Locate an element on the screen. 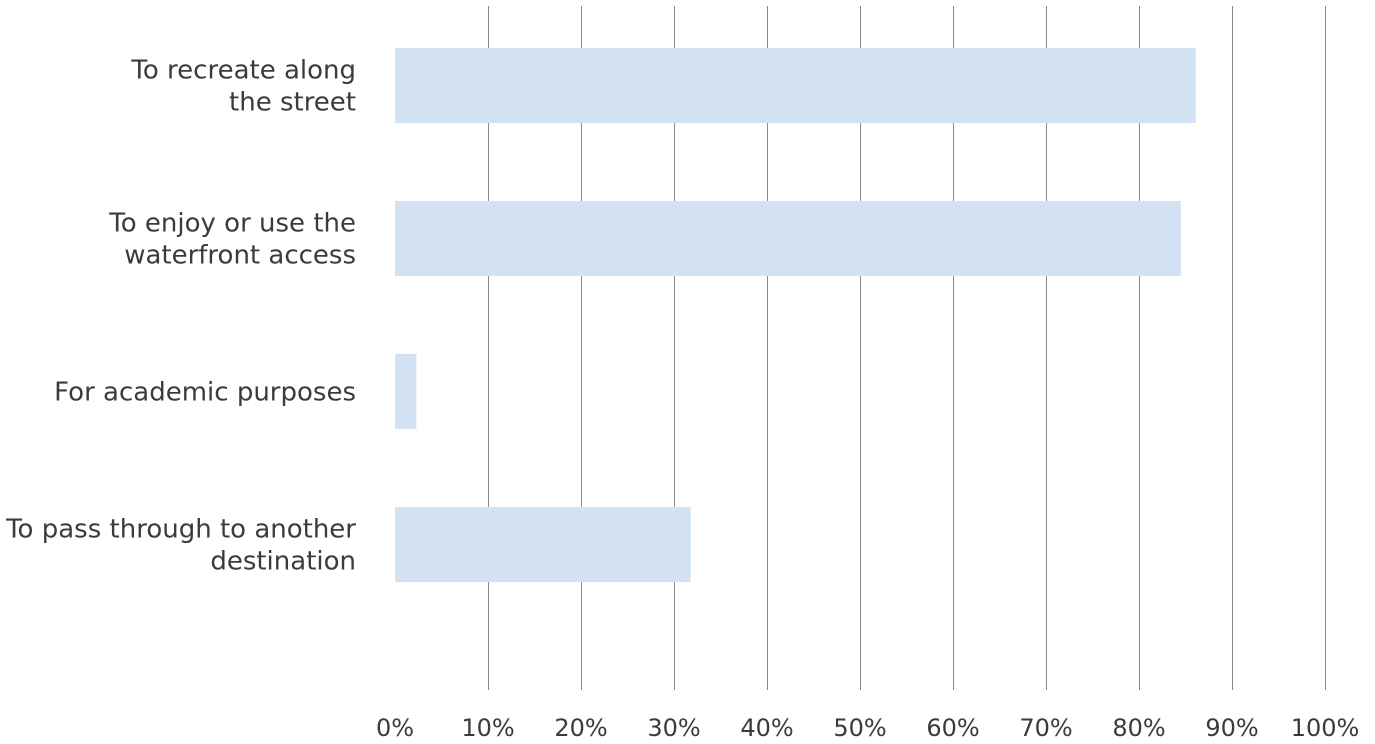  x-tick-label-100: 100% is located at coordinates (1325, 728).